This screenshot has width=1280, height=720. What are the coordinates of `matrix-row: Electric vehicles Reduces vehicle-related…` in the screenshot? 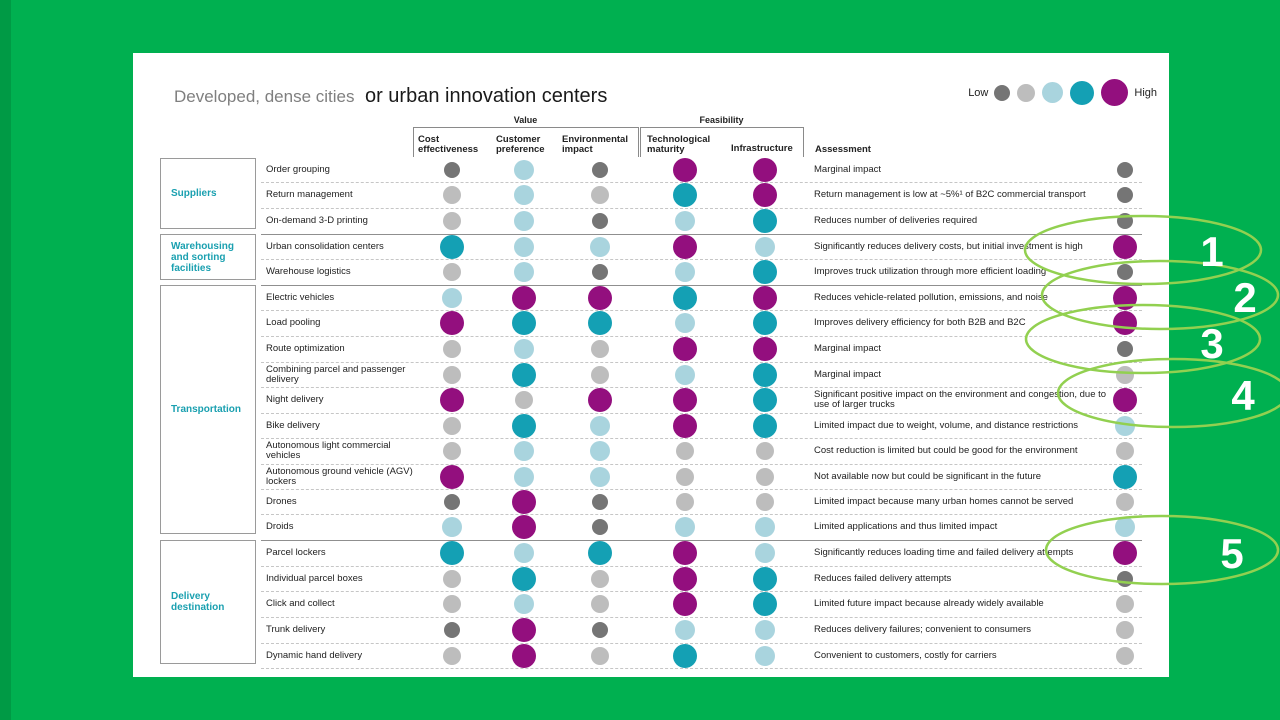 It's located at (701, 298).